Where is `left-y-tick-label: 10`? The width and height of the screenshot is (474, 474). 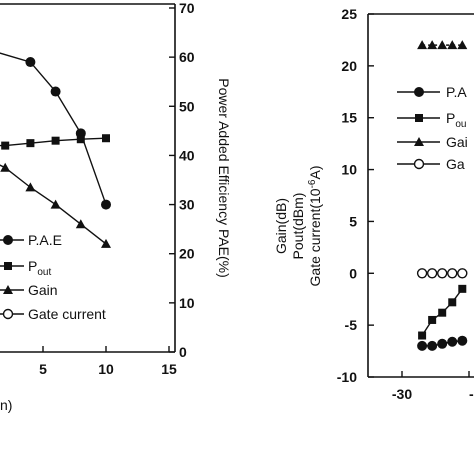
left-y-tick-label: 10 is located at coordinates (187, 303).